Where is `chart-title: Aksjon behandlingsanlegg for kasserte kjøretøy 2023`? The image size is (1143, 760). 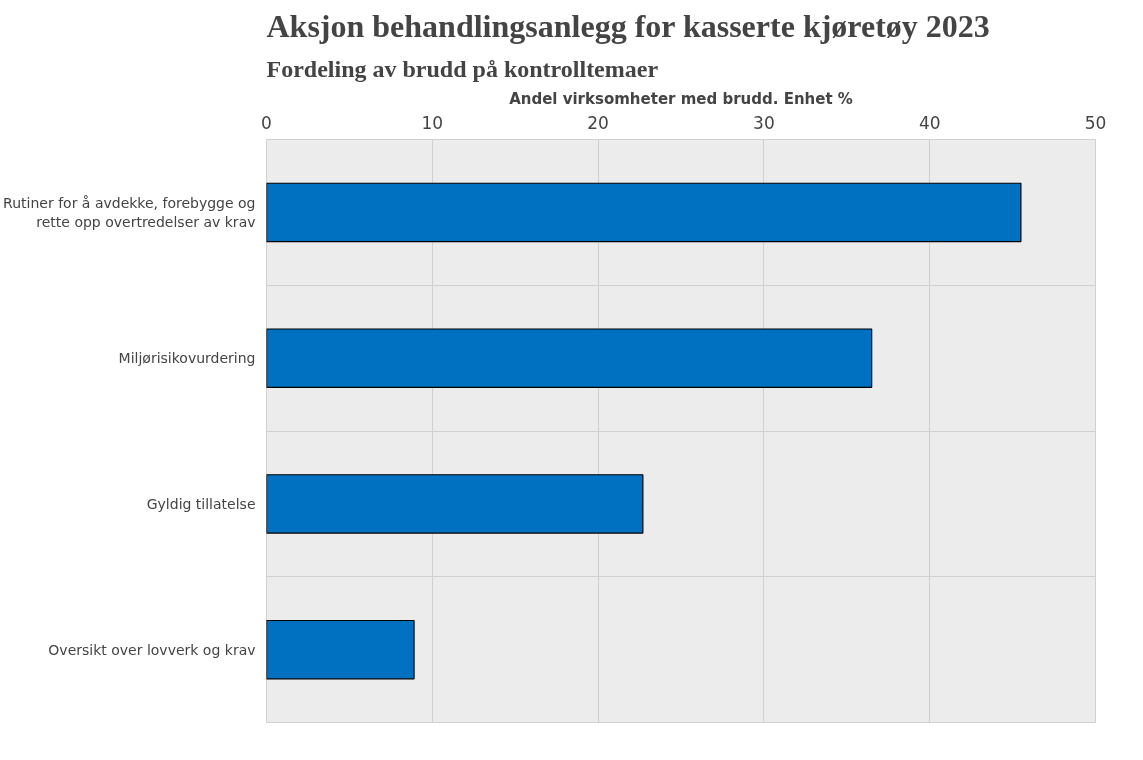
chart-title: Aksjon behandlingsanlegg for kasserte kjøretøy 2023 is located at coordinates (628, 25).